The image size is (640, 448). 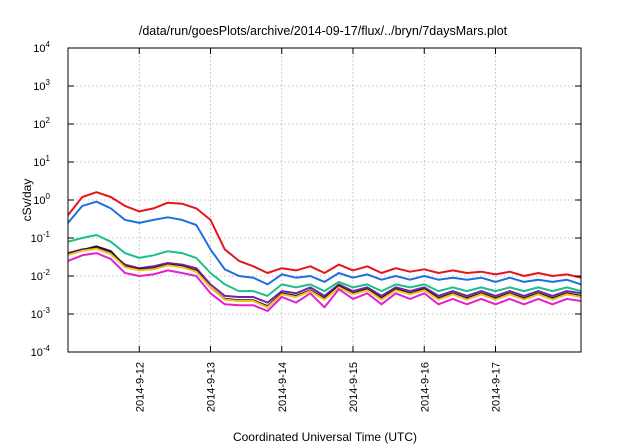 What do you see at coordinates (140, 387) in the screenshot?
I see `x-tick-label: 2014-9-12` at bounding box center [140, 387].